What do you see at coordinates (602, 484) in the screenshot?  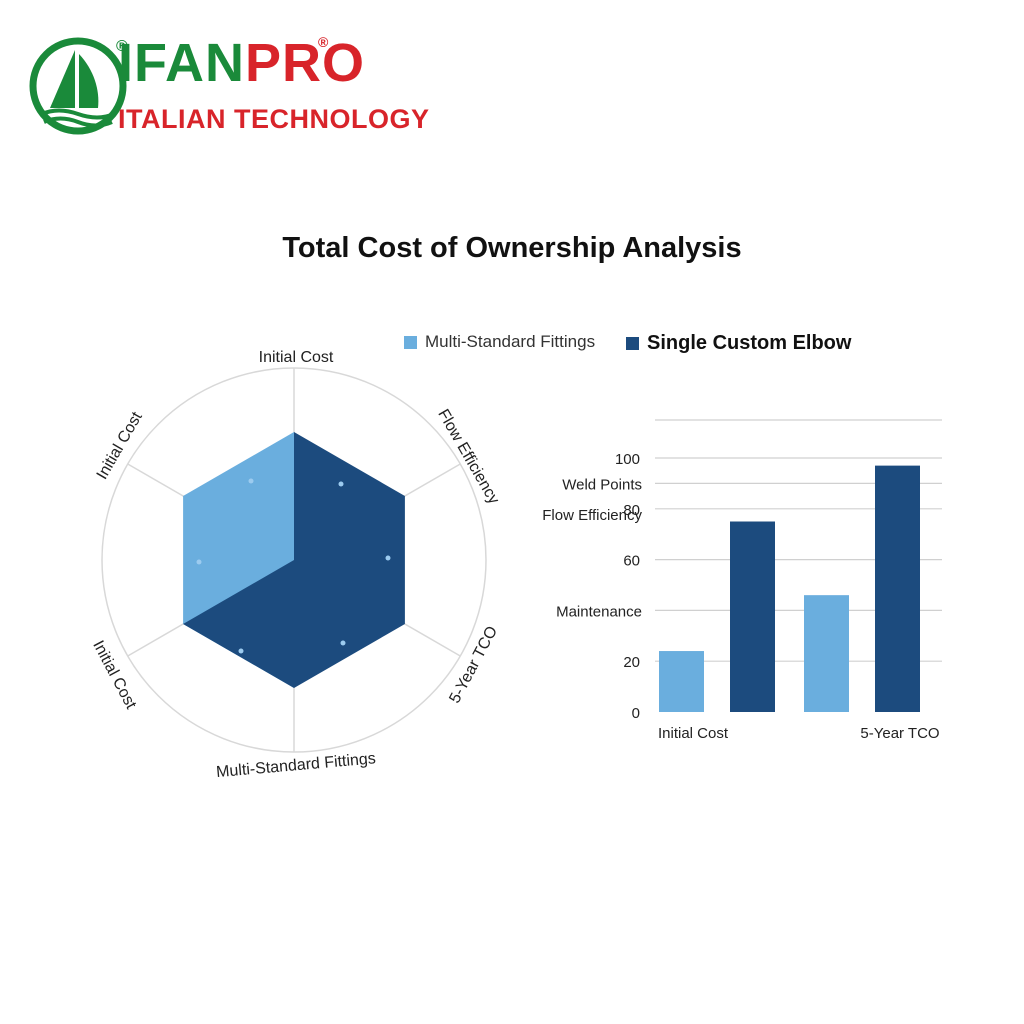 I see `y-text-label: Weld Points` at bounding box center [602, 484].